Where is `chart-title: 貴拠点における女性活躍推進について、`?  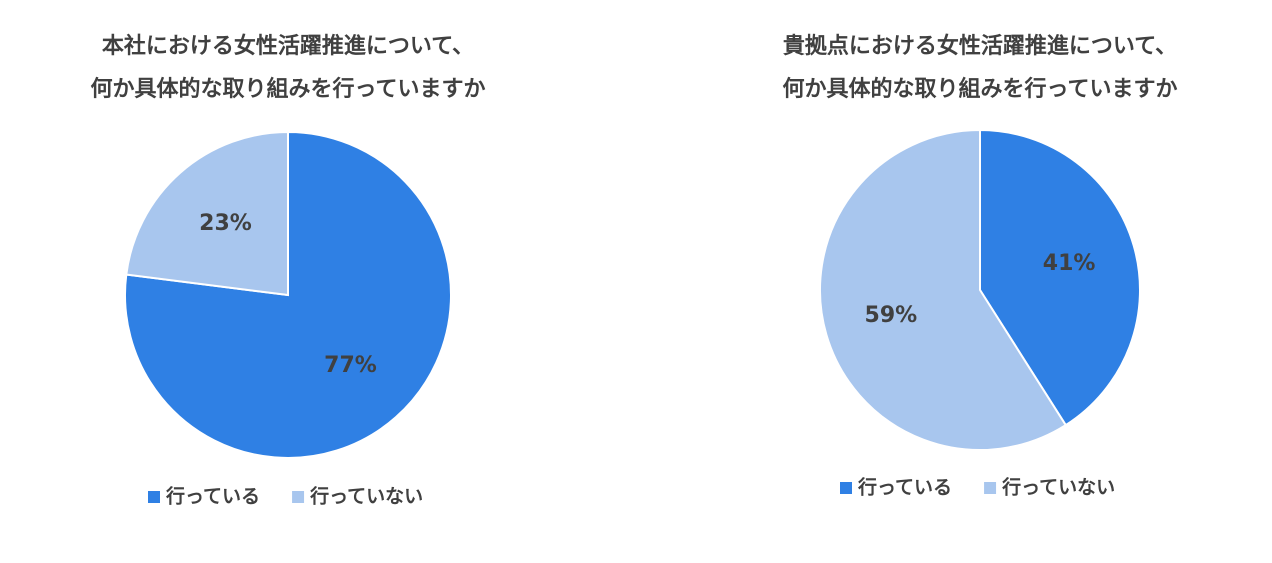 chart-title: 貴拠点における女性活躍推進について、 is located at coordinates (980, 46).